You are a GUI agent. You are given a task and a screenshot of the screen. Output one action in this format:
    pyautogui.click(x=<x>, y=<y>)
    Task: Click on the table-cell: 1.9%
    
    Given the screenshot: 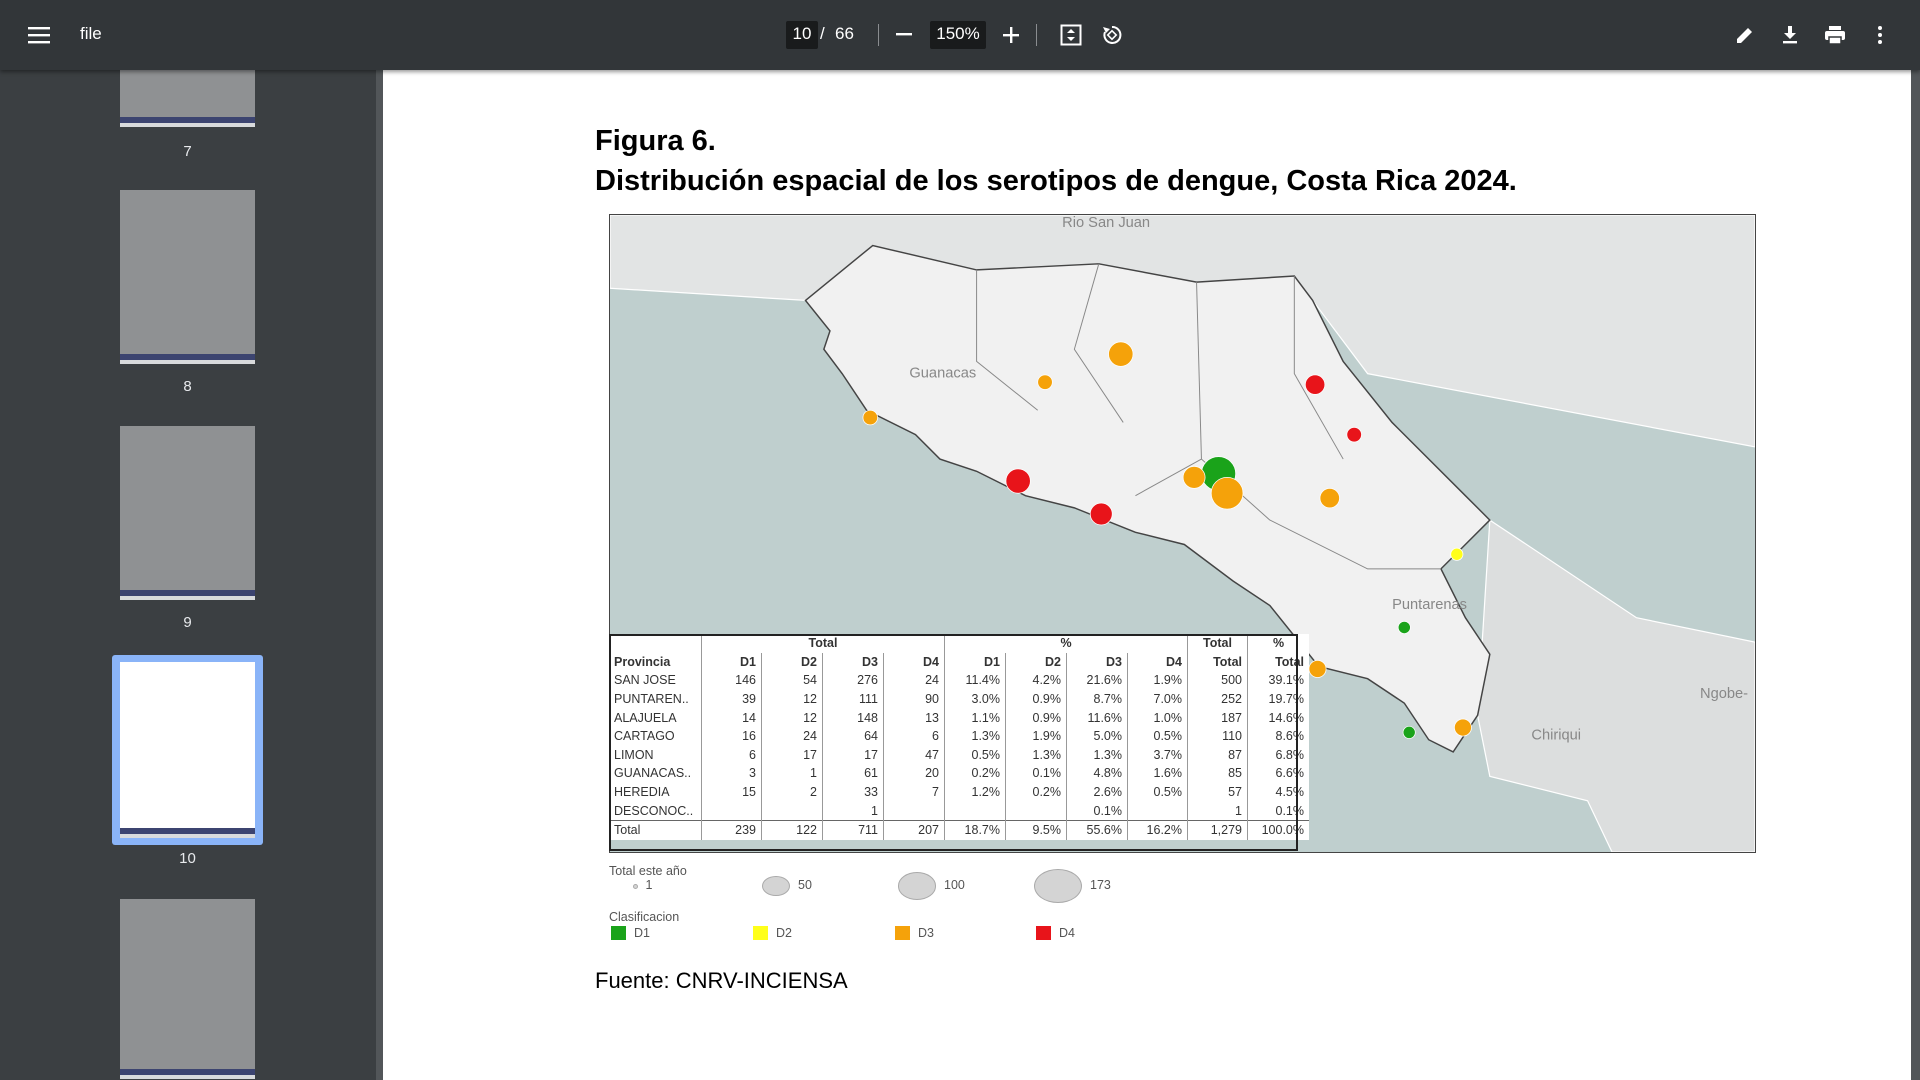 What is the action you would take?
    pyautogui.click(x=1158, y=680)
    